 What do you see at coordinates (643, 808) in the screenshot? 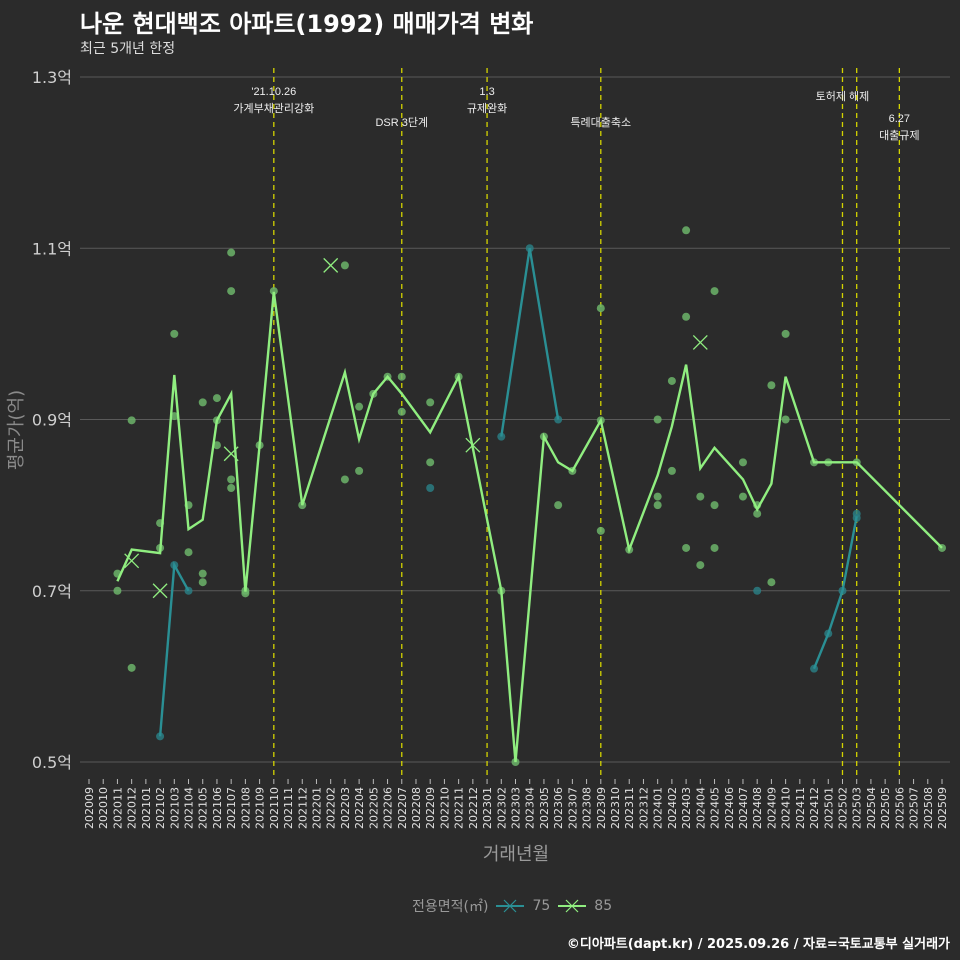
I see `x-tick-label: 202312` at bounding box center [643, 808].